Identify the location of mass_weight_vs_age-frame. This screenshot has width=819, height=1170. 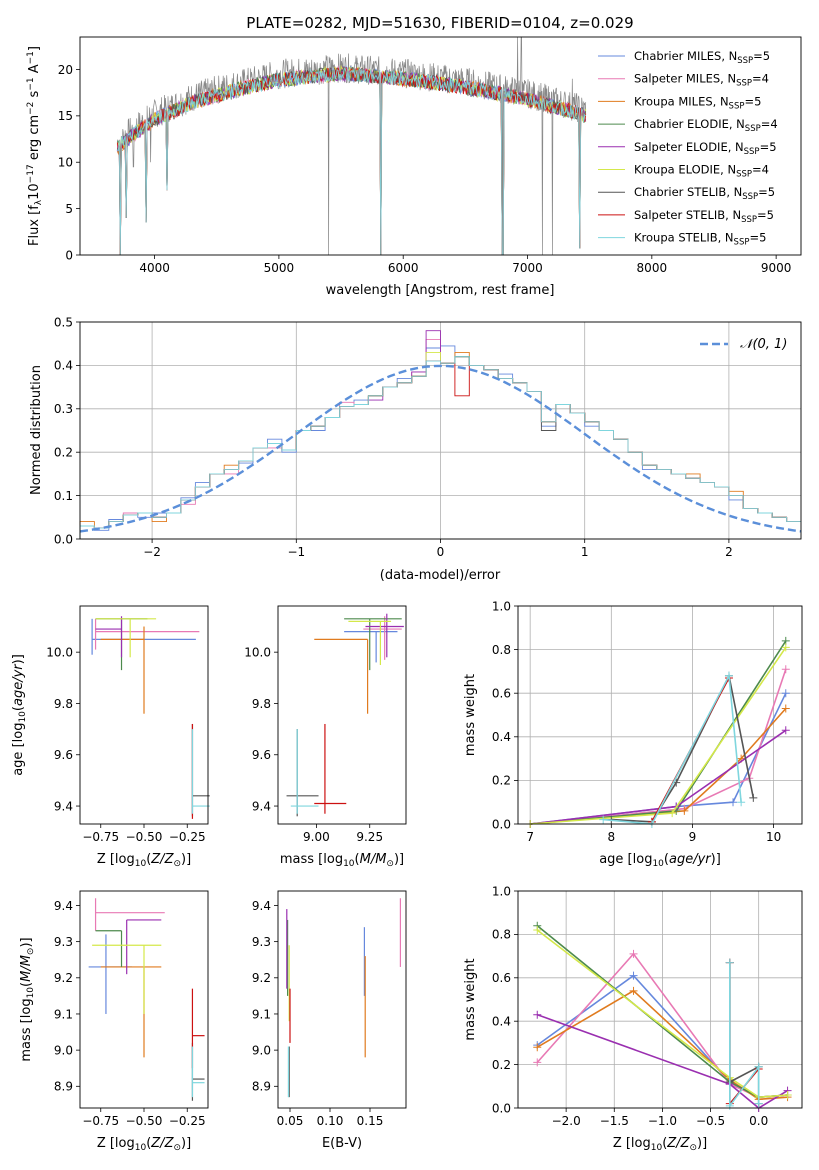
(660, 715).